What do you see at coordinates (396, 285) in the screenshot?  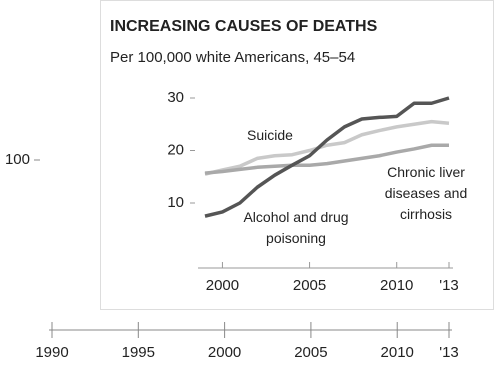 I see `x-tick-label: 2010` at bounding box center [396, 285].